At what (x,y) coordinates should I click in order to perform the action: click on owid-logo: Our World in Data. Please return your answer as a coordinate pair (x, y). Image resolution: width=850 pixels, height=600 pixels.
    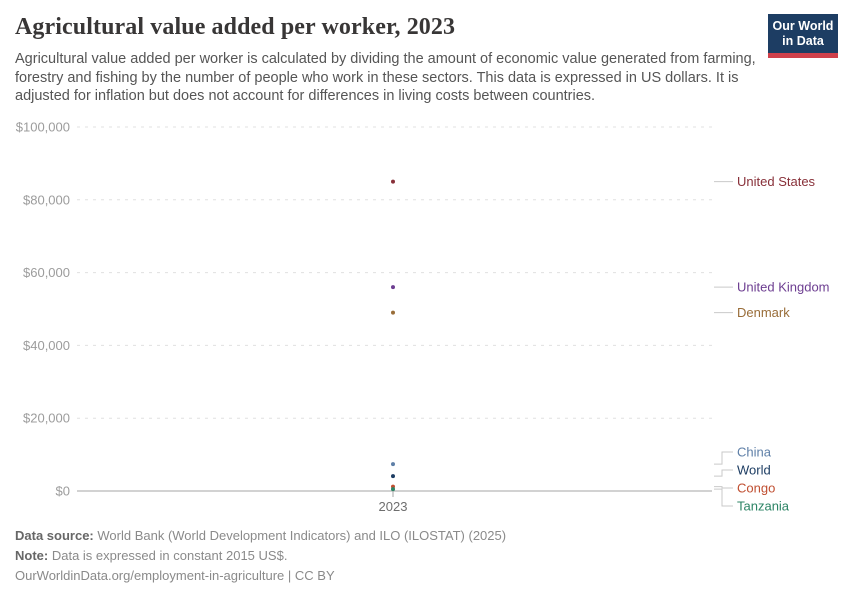
    Looking at the image, I should click on (803, 36).